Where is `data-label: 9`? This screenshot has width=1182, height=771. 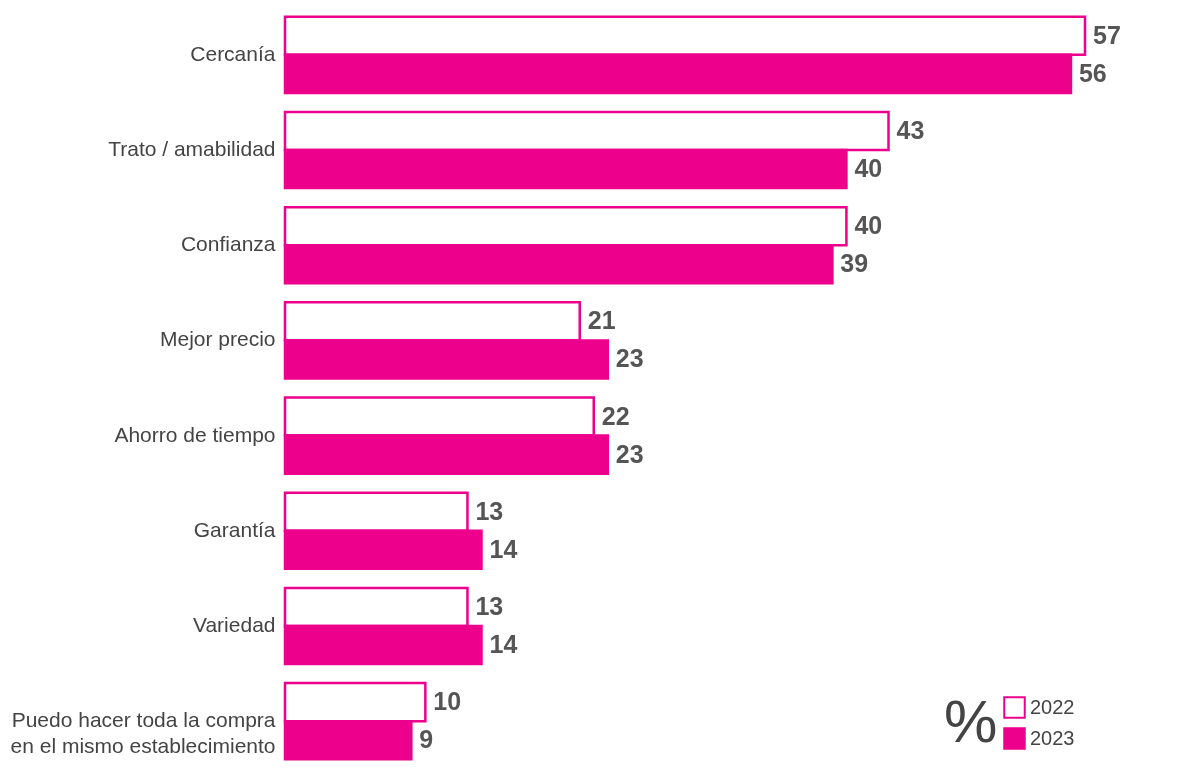 data-label: 9 is located at coordinates (426, 739).